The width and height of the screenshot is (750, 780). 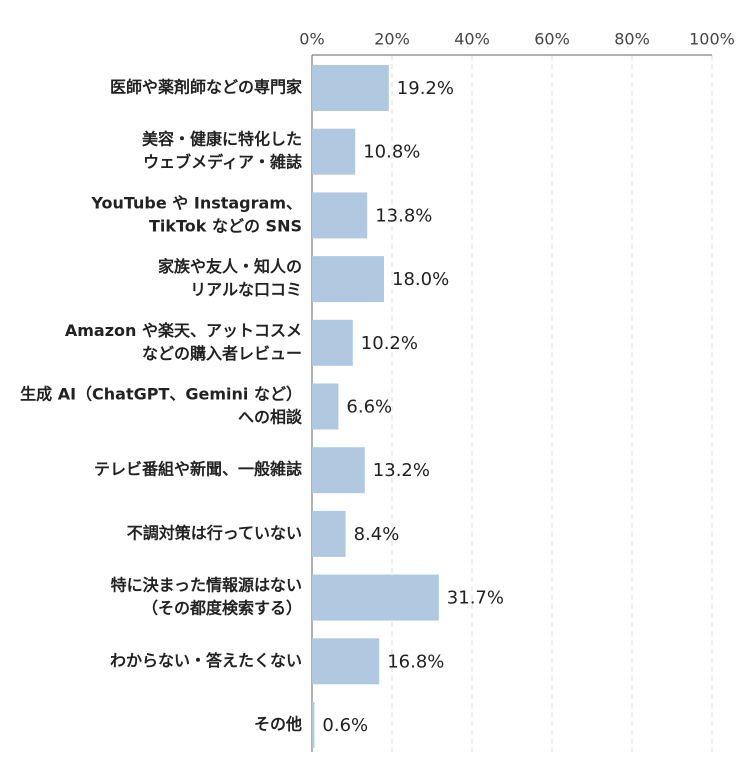 What do you see at coordinates (552, 39) in the screenshot?
I see `x-tick-label: 60%` at bounding box center [552, 39].